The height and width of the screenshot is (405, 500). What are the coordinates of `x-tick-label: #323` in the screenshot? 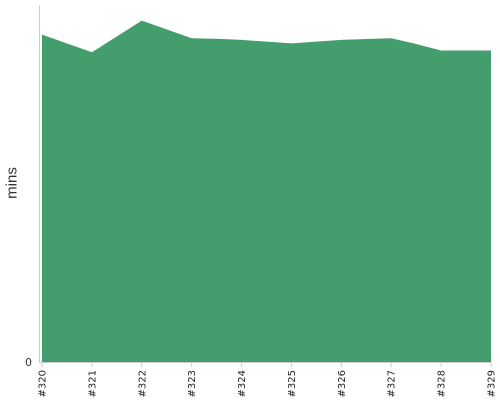 It's located at (192, 383).